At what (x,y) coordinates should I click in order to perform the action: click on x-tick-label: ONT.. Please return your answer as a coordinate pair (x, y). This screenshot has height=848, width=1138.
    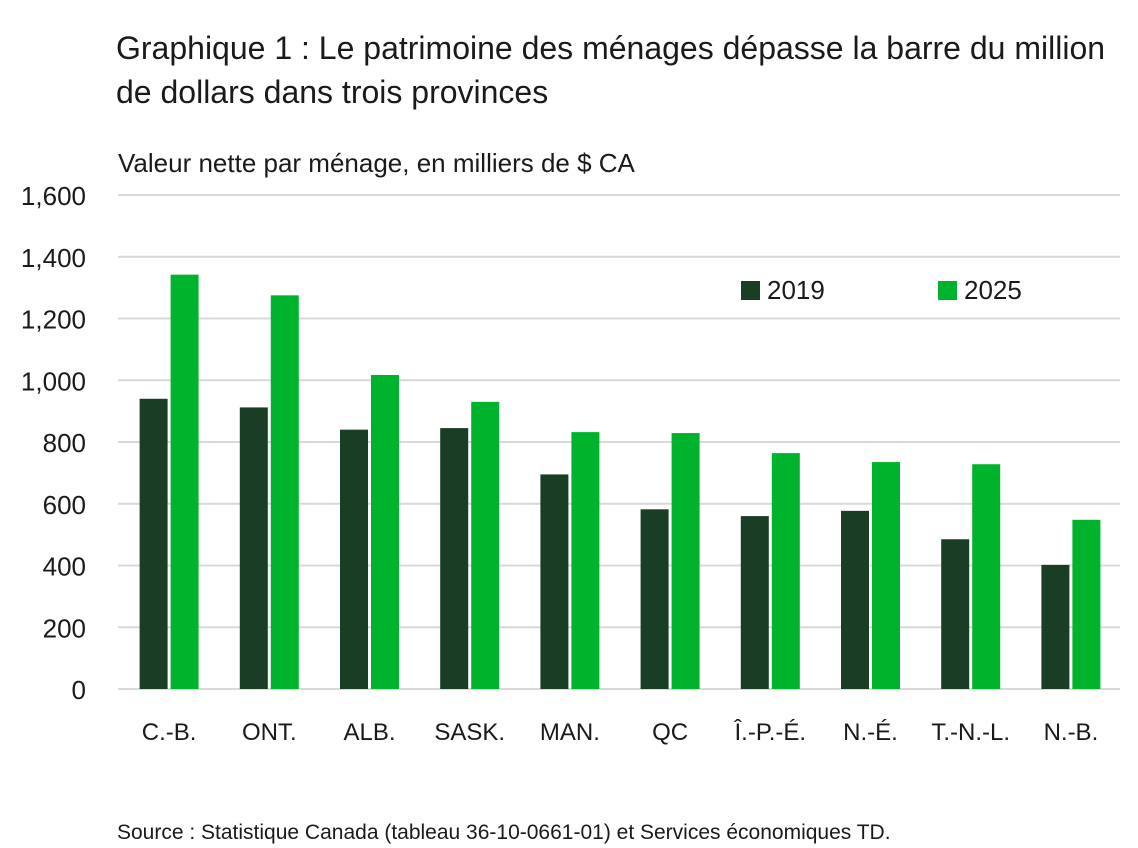
    Looking at the image, I should click on (269, 732).